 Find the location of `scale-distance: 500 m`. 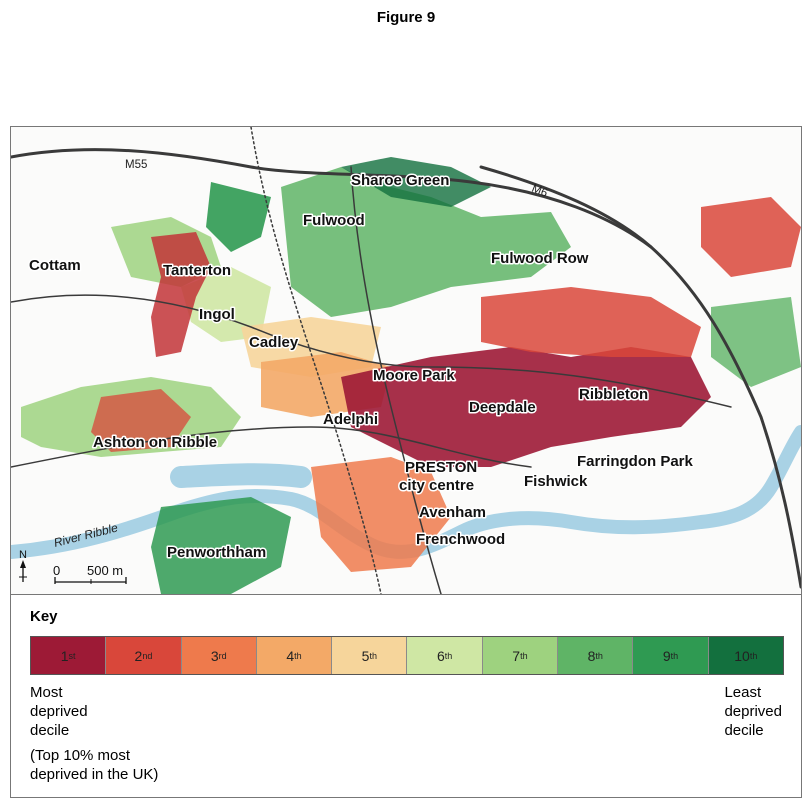

scale-distance: 500 m is located at coordinates (105, 570).